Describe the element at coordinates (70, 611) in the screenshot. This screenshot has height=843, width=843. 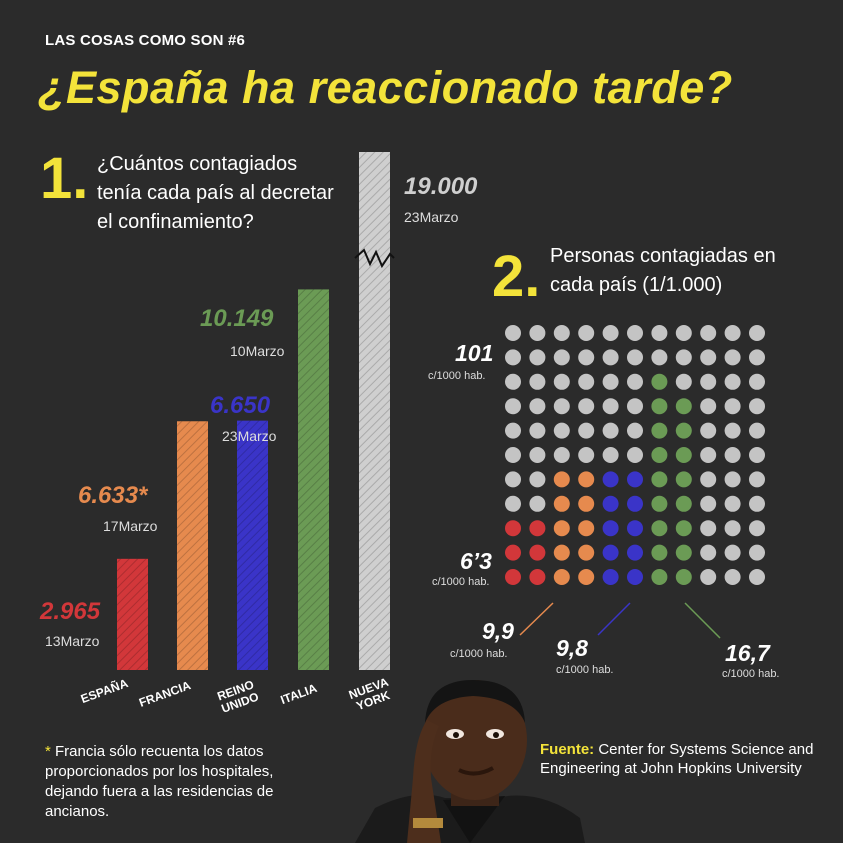
I see `bar-value-label: 2.965` at that location.